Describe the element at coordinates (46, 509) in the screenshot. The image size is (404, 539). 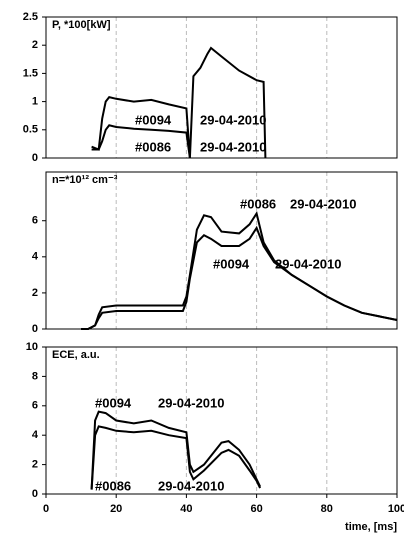
I see `x-tick-label: 0` at that location.